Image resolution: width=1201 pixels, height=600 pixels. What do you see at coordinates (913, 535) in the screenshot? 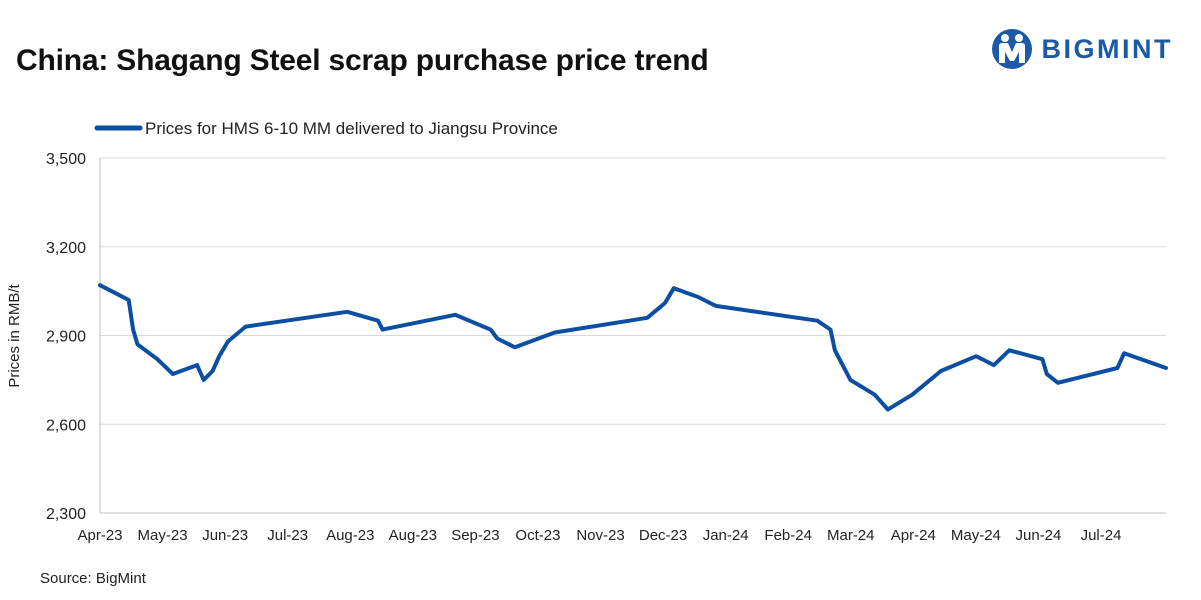
I see `x-tick-label: Apr-24` at bounding box center [913, 535].